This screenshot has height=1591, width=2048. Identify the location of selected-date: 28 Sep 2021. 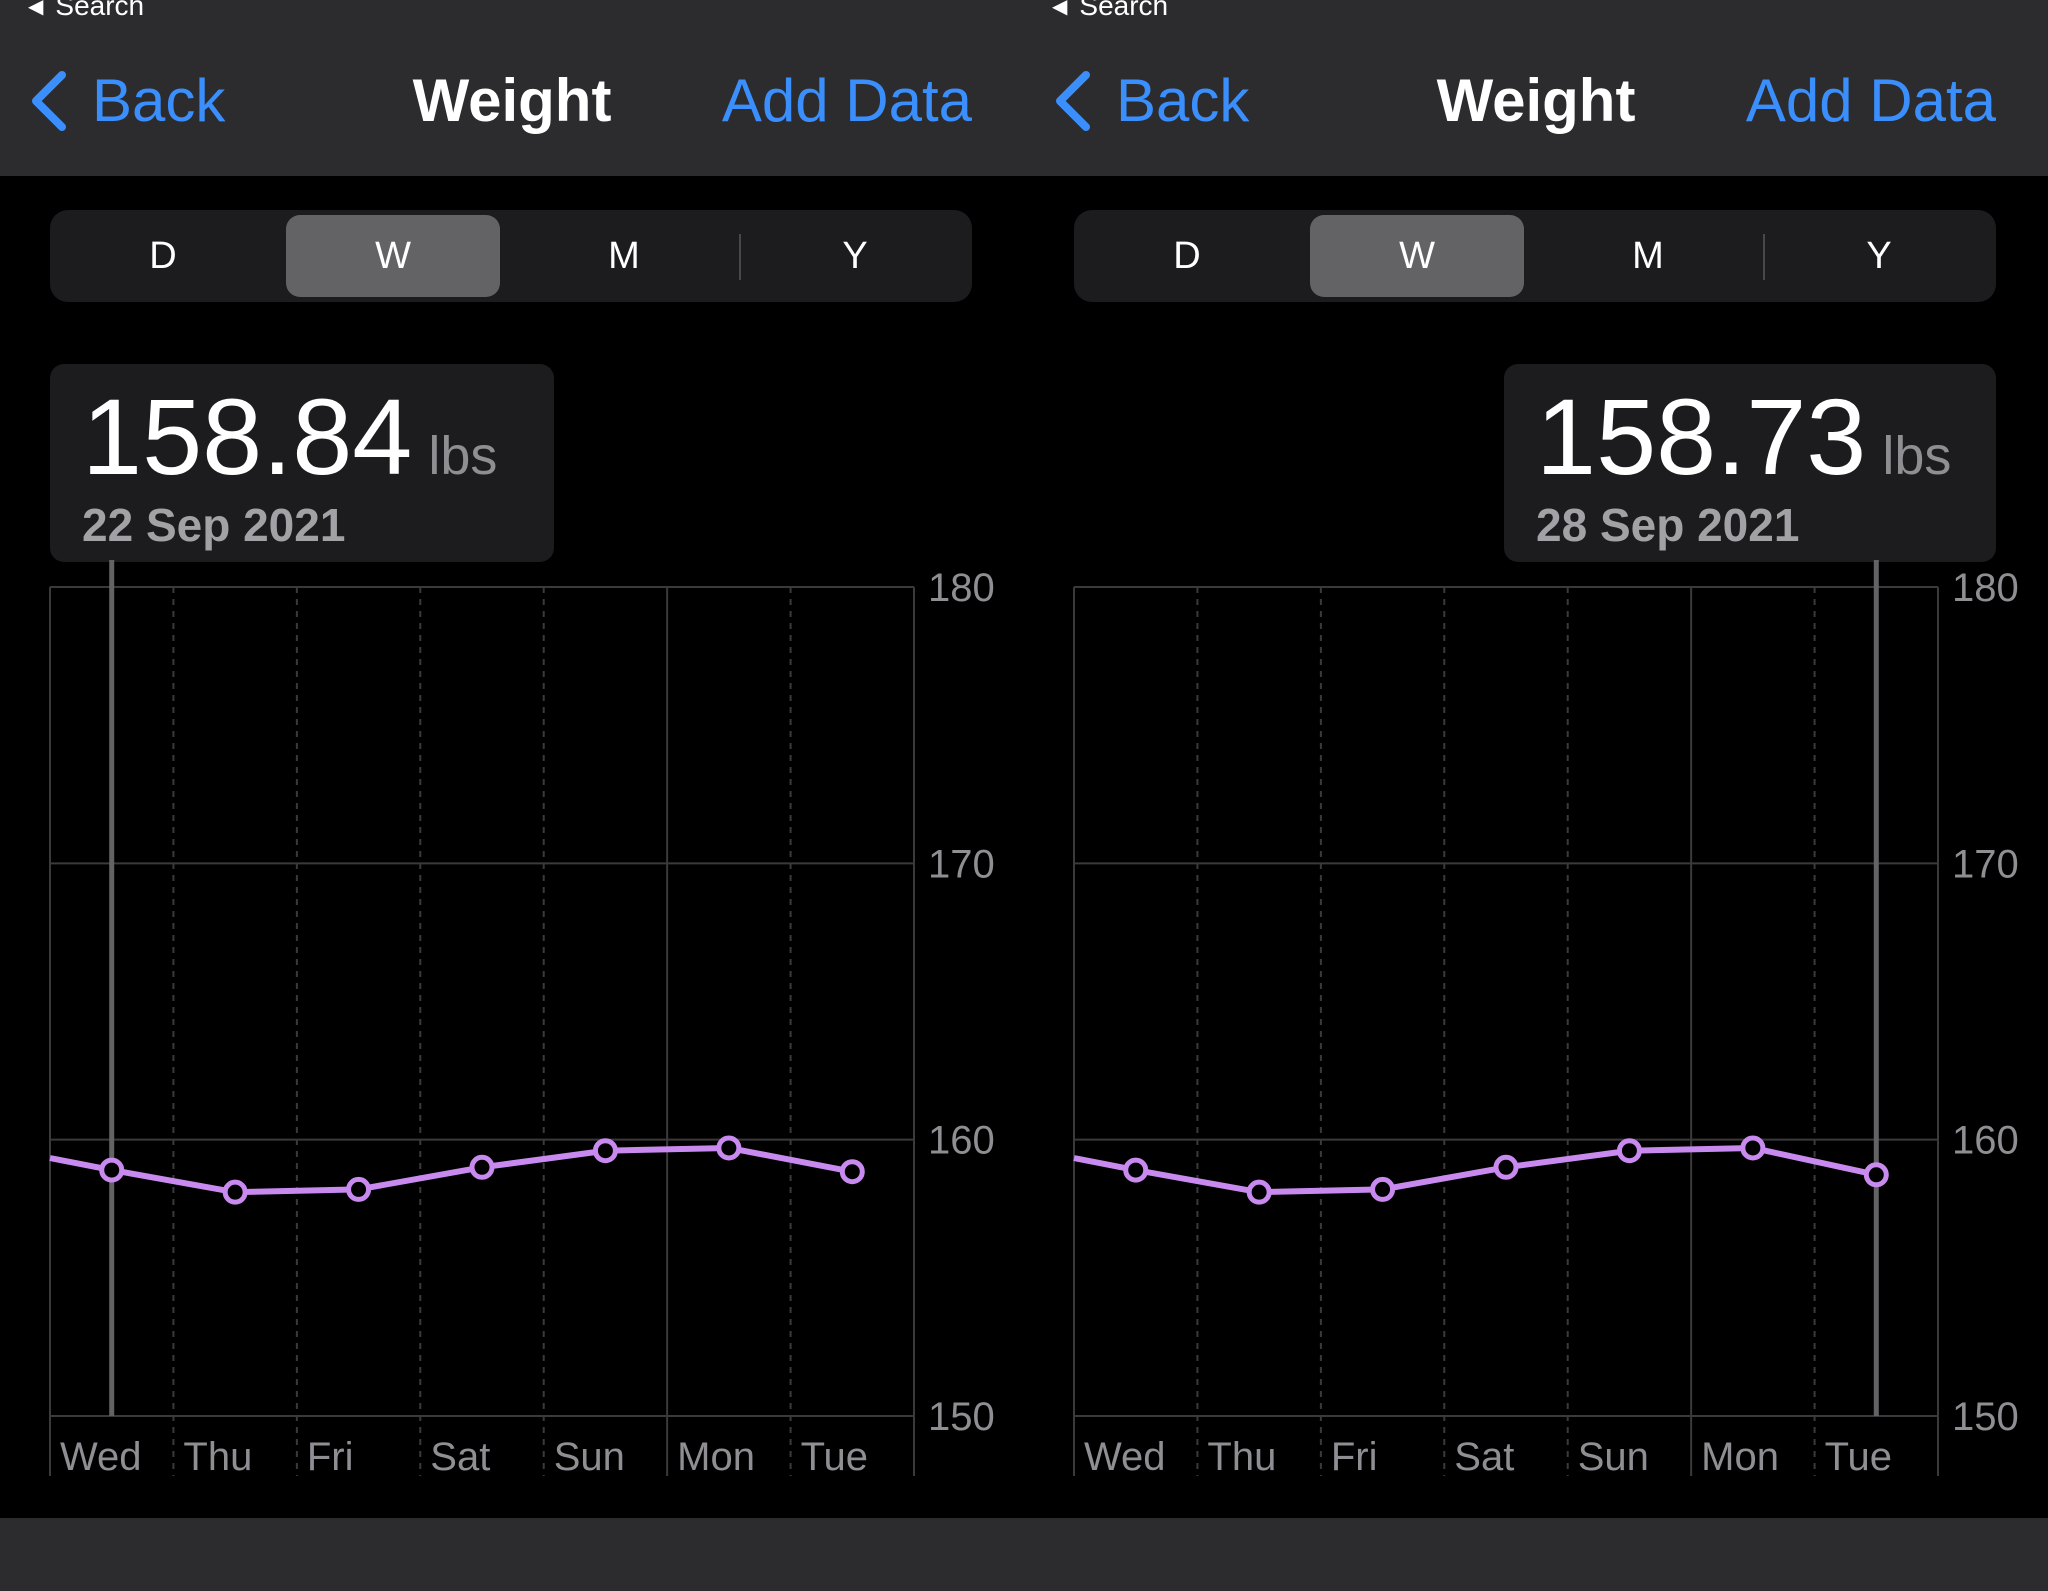
(1668, 525).